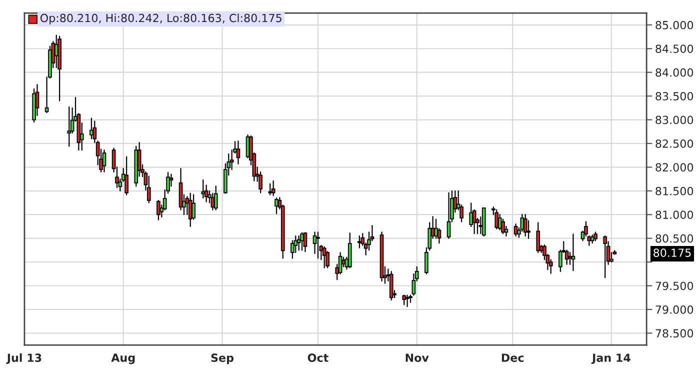 Image resolution: width=699 pixels, height=373 pixels. I want to click on y-tick-label: 79.500, so click(675, 286).